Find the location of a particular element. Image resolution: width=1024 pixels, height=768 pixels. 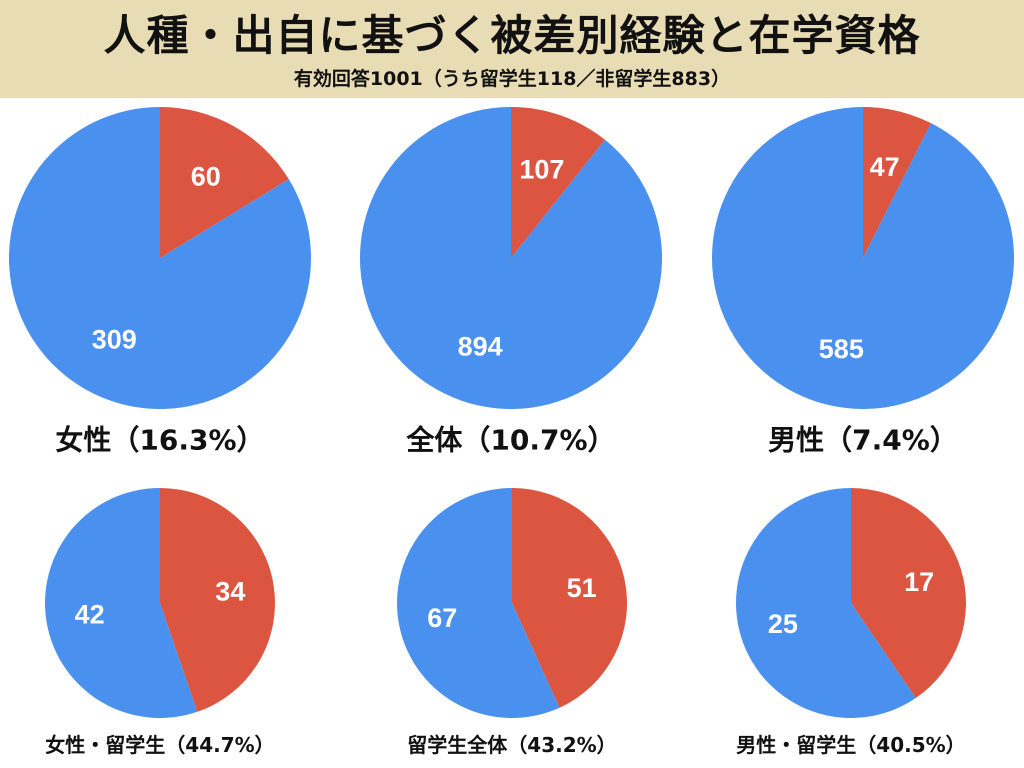

chart-caption: 全体（10.7%） is located at coordinates (510, 440).